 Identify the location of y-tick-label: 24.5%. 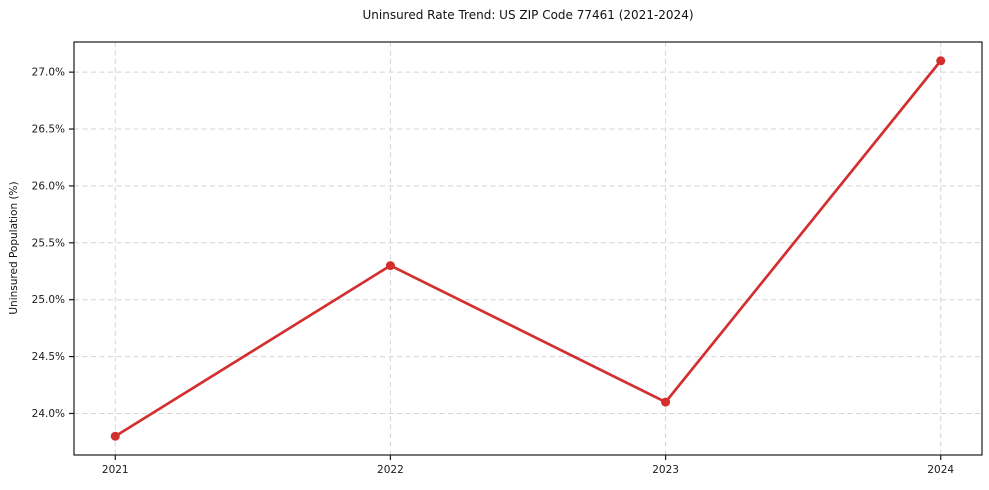
(48, 357).